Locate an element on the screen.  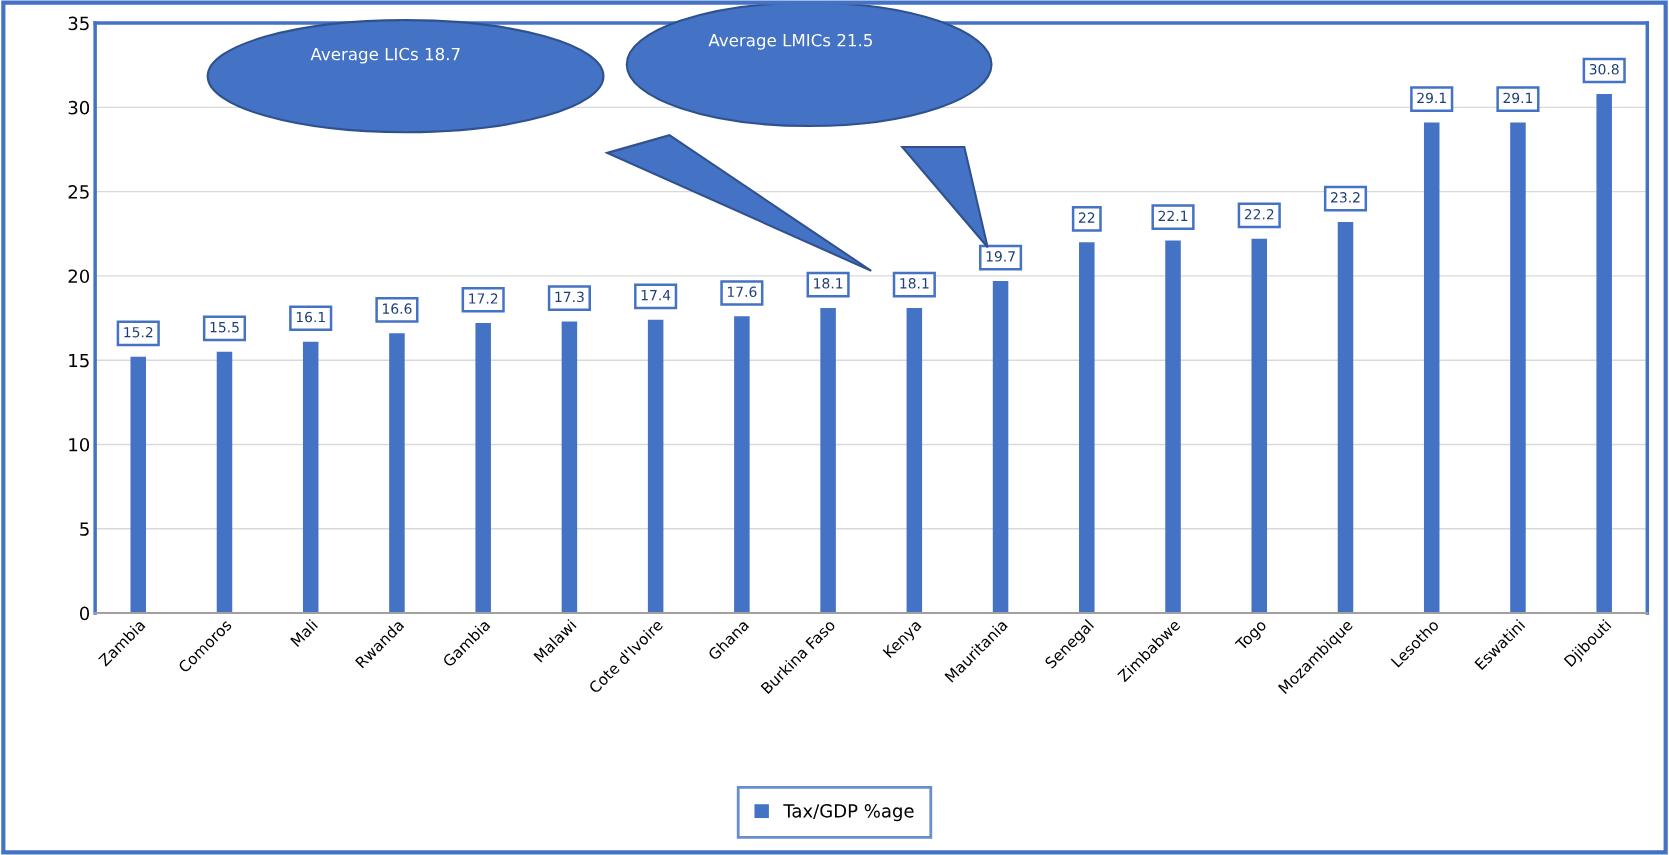
annotation: Average LICs 18.7 is located at coordinates (385, 55).